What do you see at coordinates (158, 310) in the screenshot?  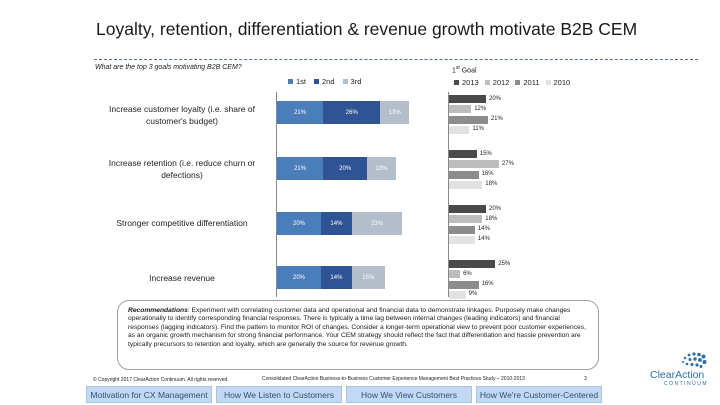 I see `recommendations-label: Recommendations` at bounding box center [158, 310].